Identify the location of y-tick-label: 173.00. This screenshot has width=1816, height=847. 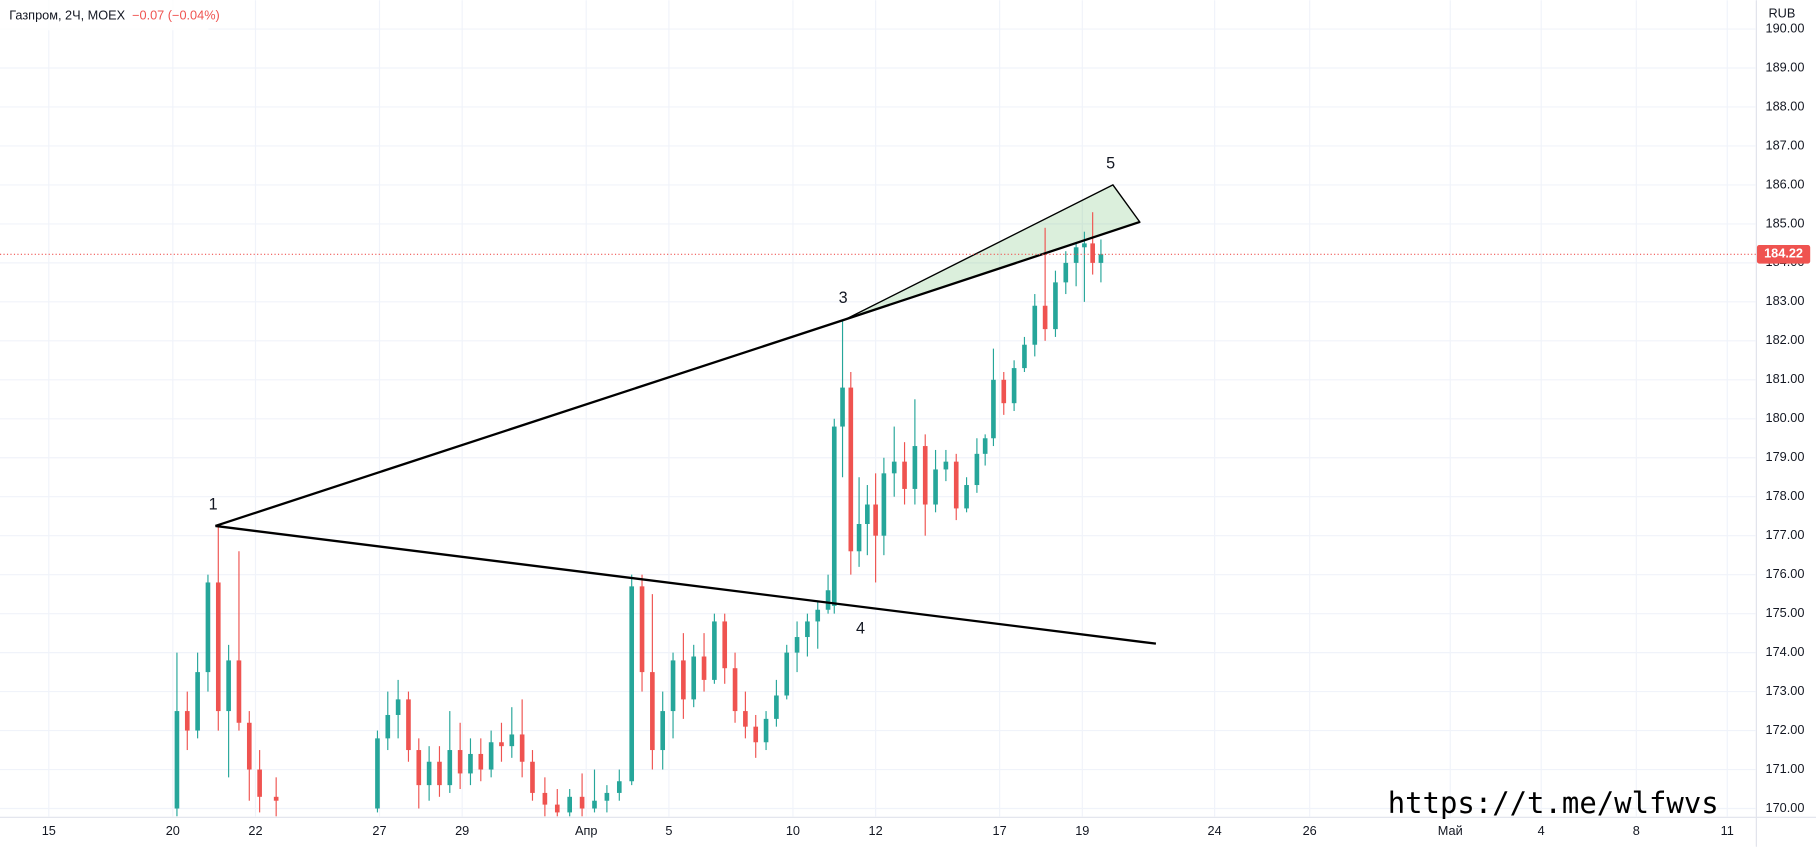
(1785, 690).